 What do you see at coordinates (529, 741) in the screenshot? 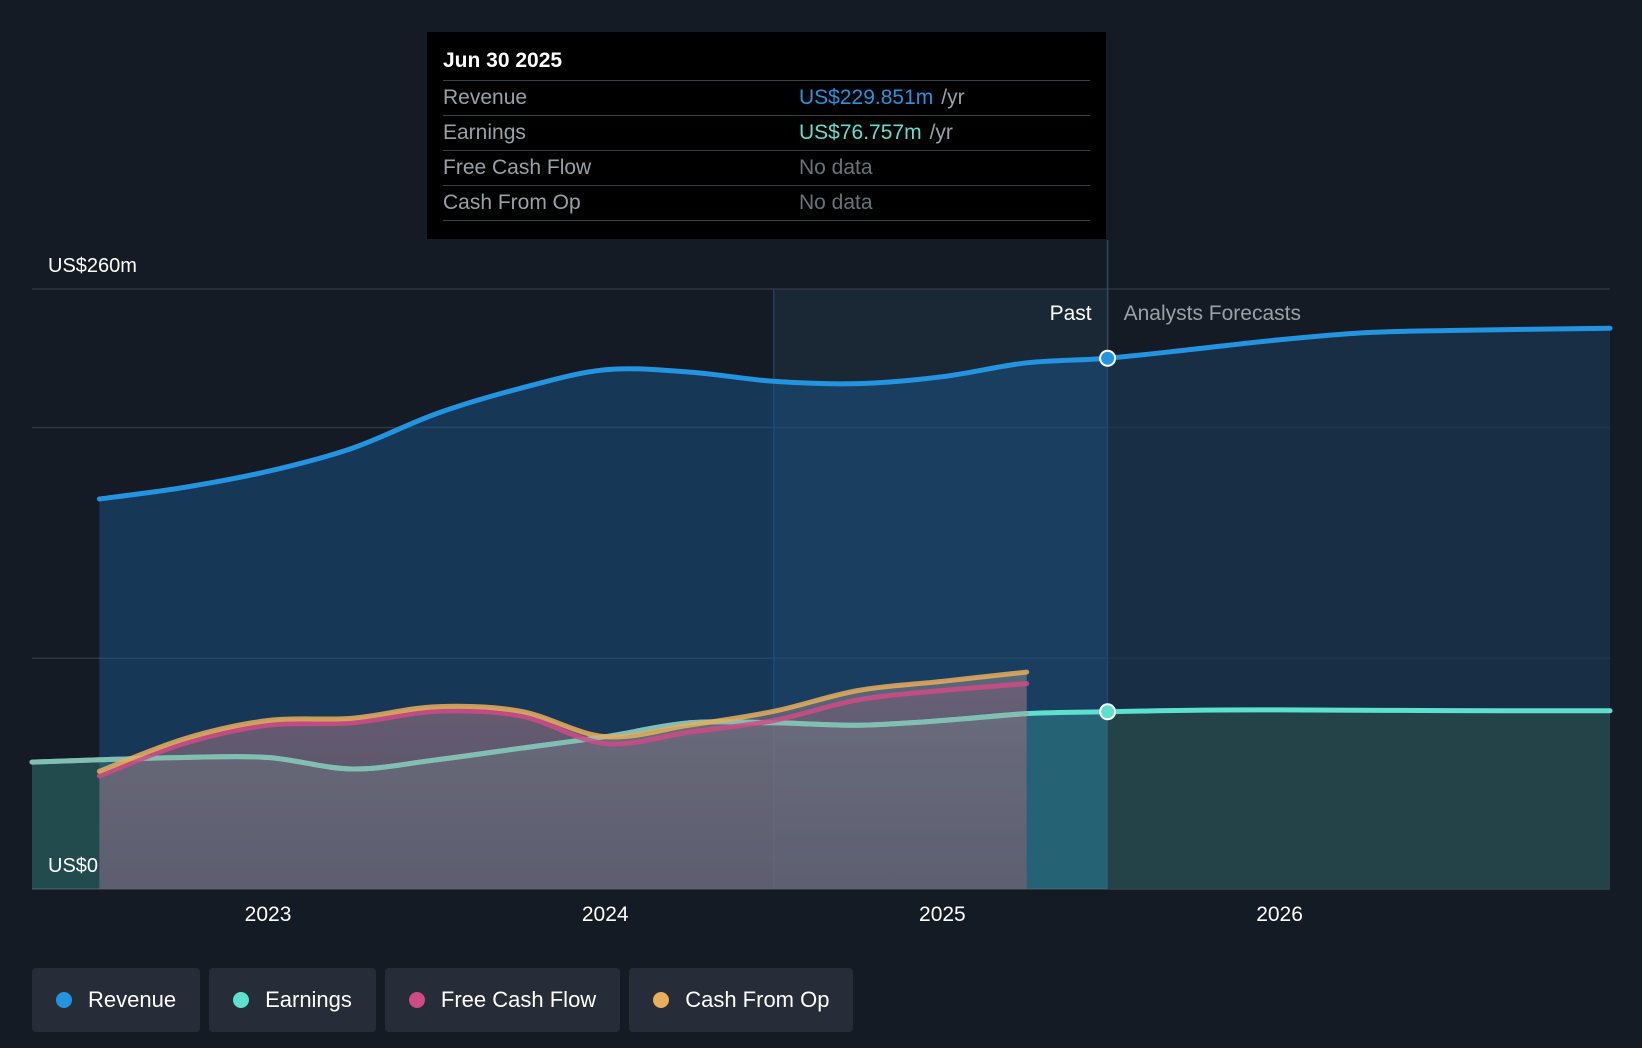
I see `earnings-line-muted` at bounding box center [529, 741].